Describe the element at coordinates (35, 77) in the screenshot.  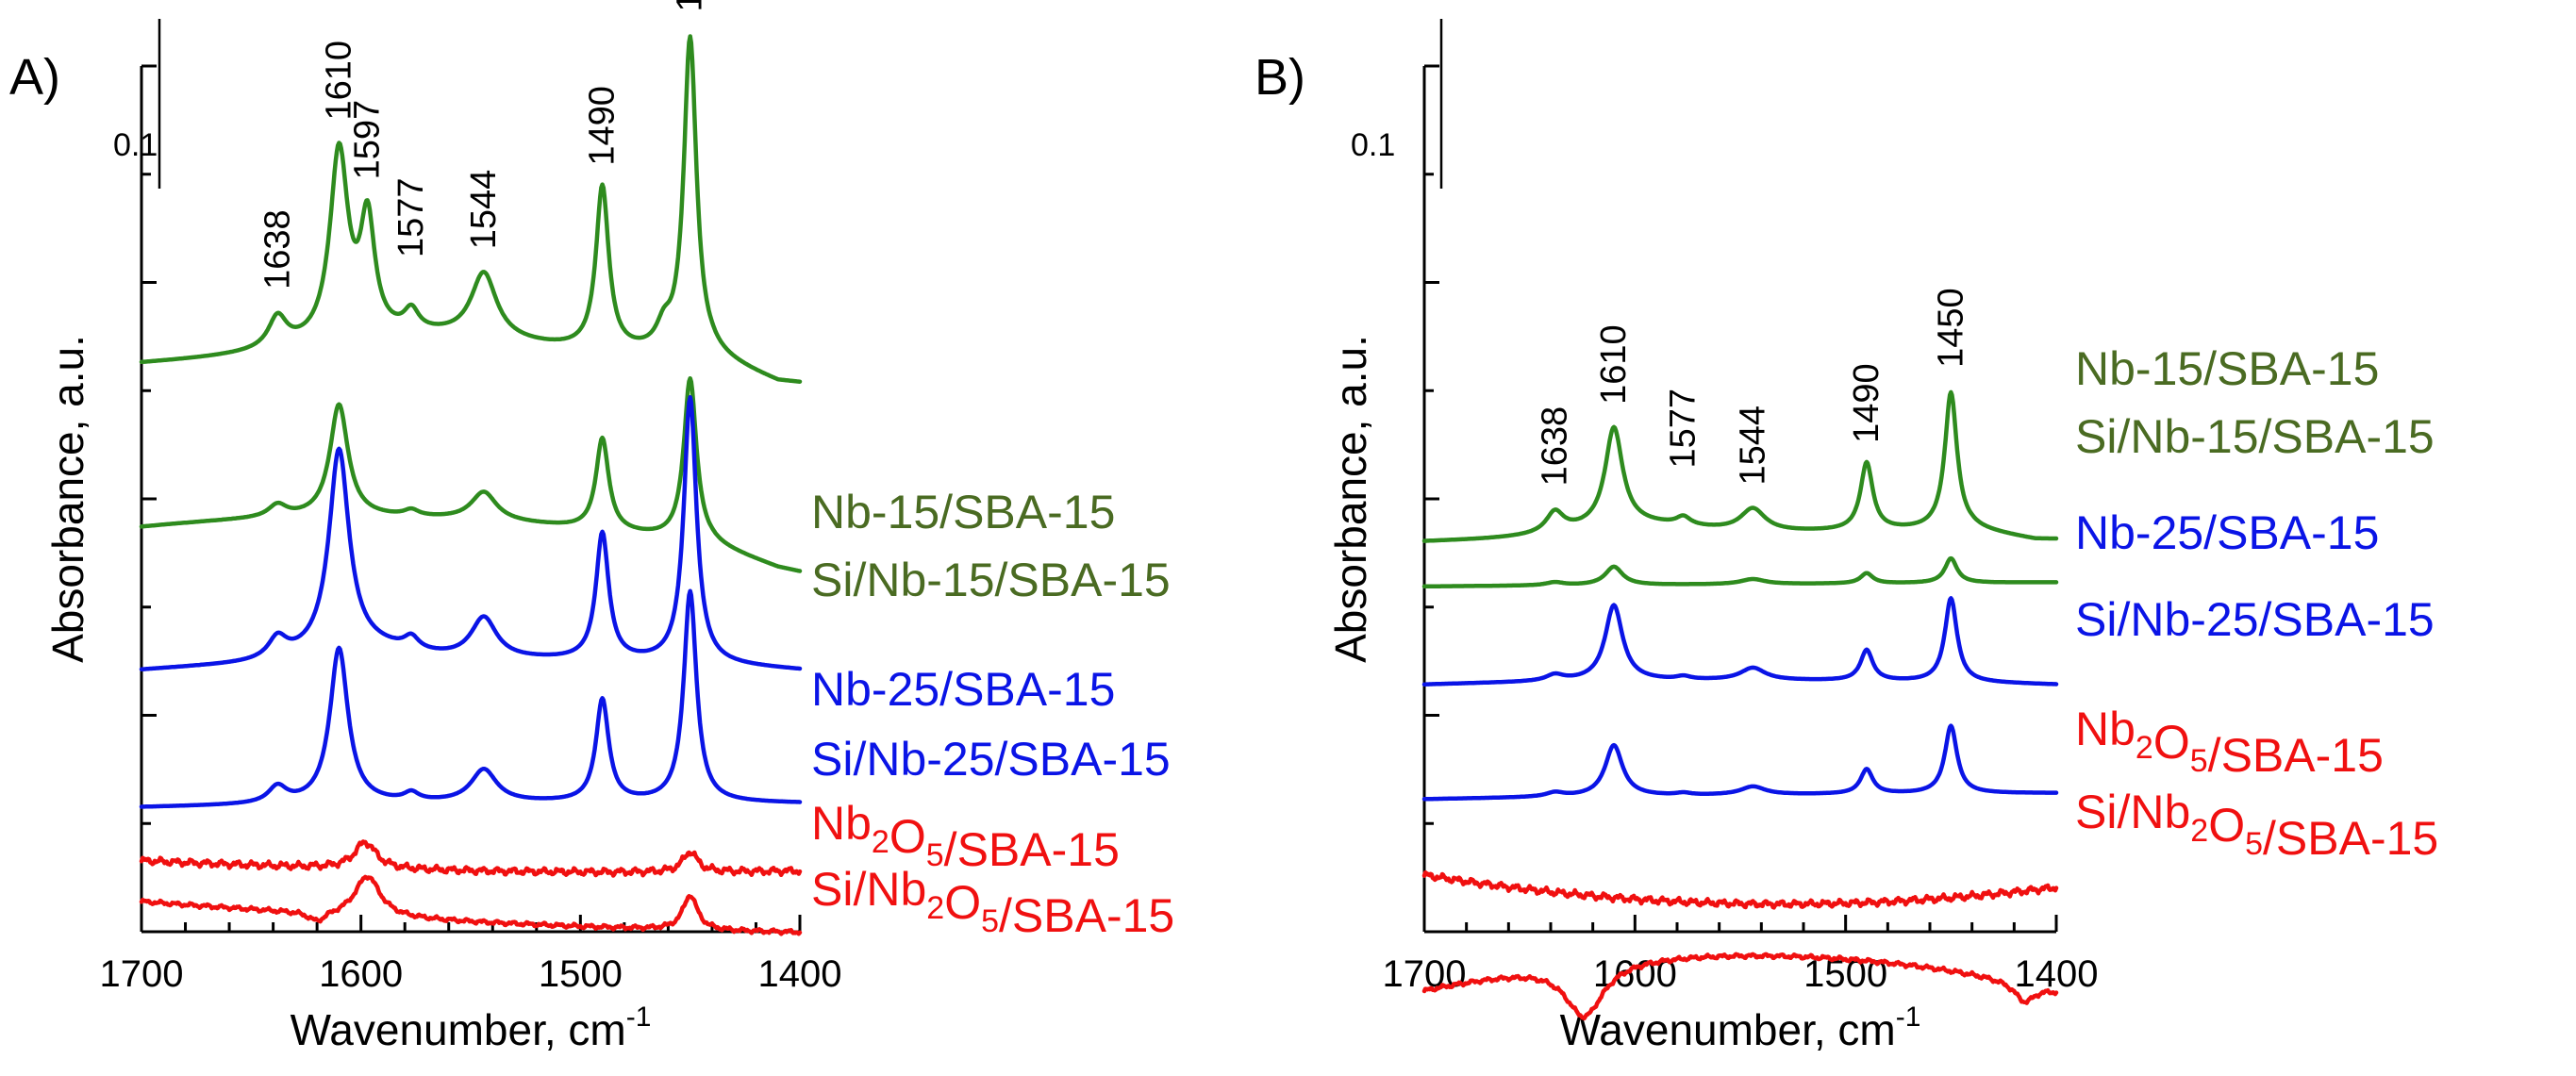
I see `panel-label: A)` at that location.